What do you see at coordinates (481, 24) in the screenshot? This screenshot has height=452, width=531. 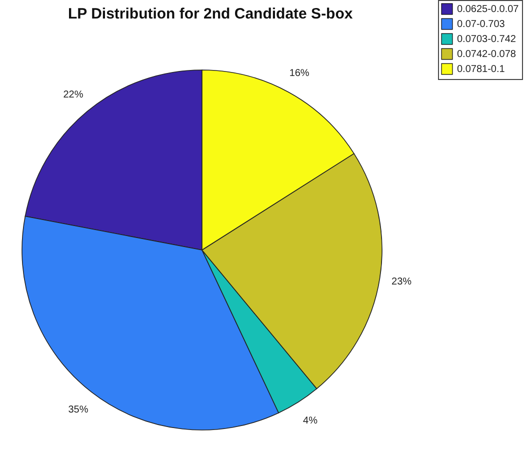 I see `legend-label: 0.07-0.703` at bounding box center [481, 24].